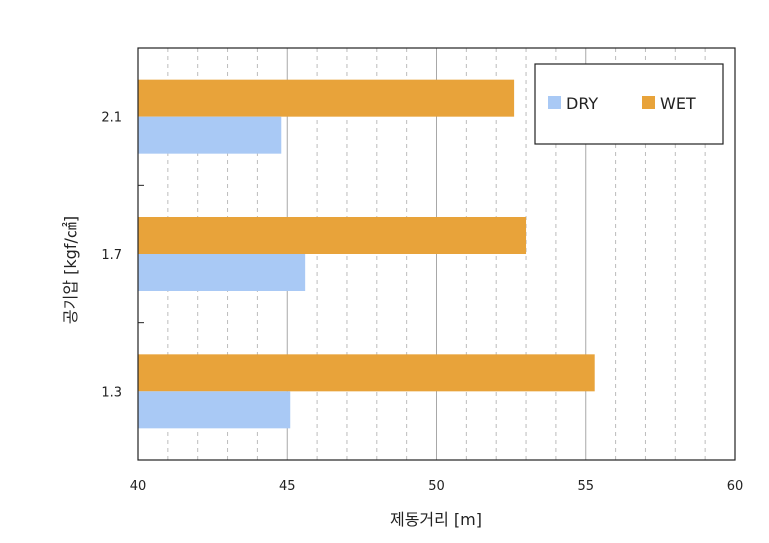 The width and height of the screenshot is (769, 543). Describe the element at coordinates (678, 103) in the screenshot. I see `legend-label-wet: WET` at that location.